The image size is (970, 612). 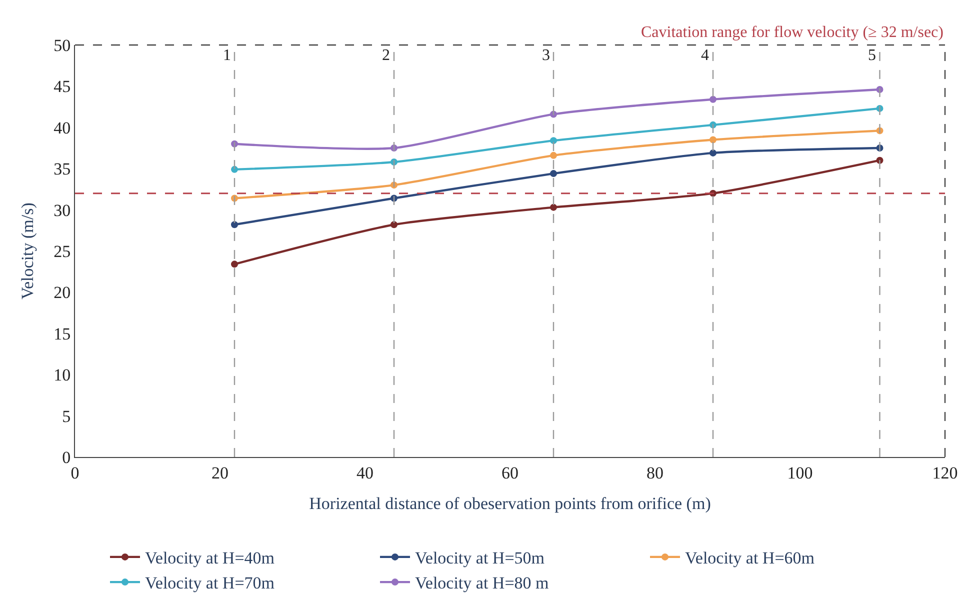 What do you see at coordinates (28, 251) in the screenshot?
I see `y-axis-title: Velocity (m/s)` at bounding box center [28, 251].